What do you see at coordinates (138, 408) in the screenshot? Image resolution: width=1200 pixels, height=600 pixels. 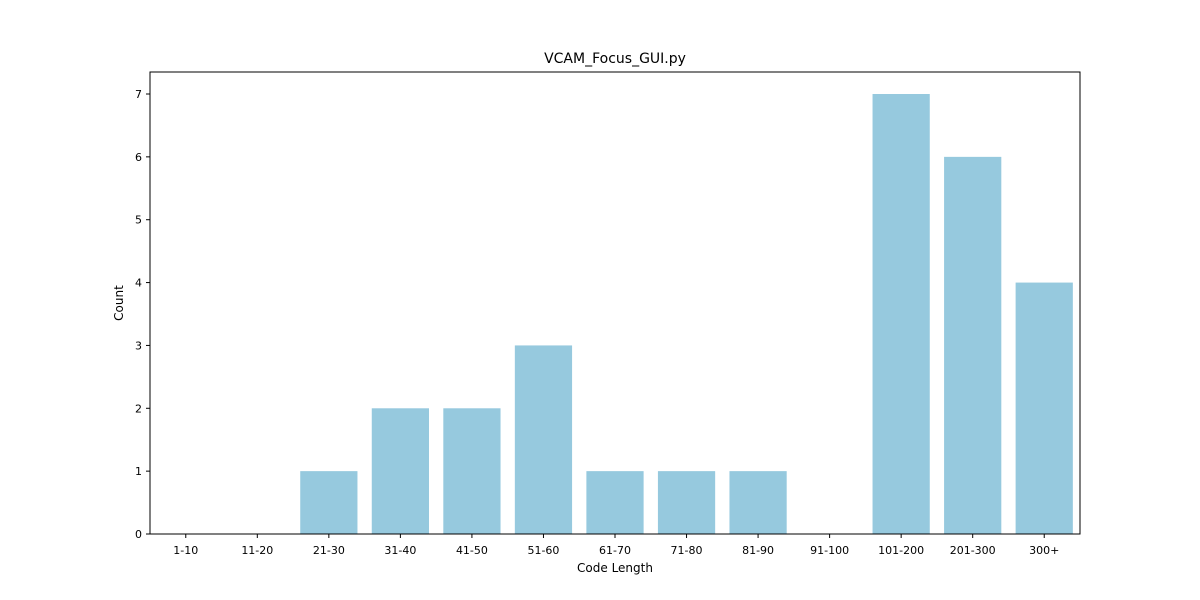 I see `y-tick-label: 2` at bounding box center [138, 408].